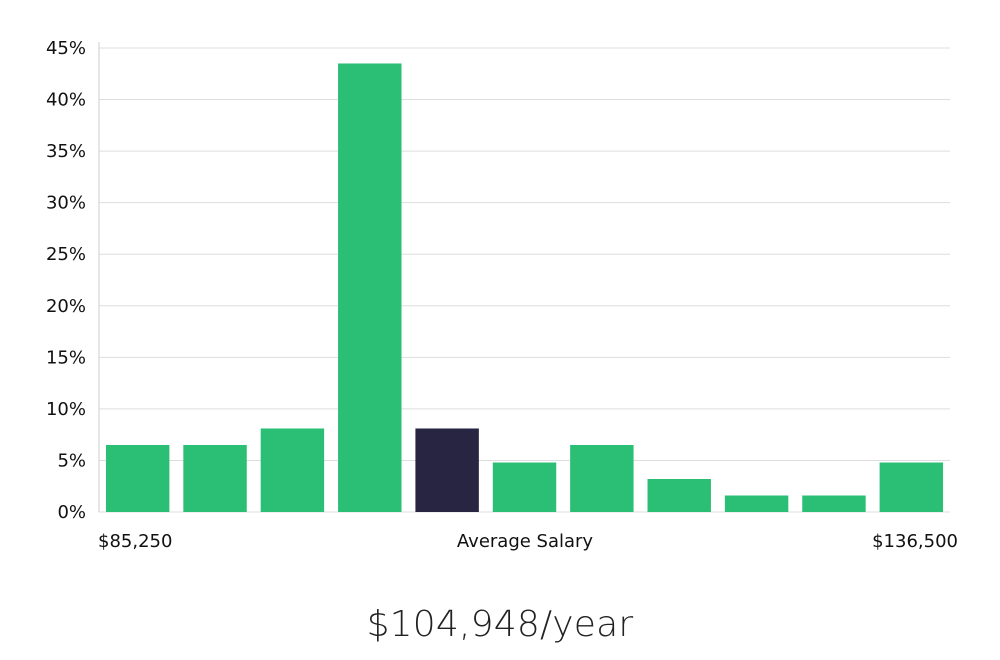  What do you see at coordinates (66, 203) in the screenshot?
I see `y-tick-label: 30%` at bounding box center [66, 203].